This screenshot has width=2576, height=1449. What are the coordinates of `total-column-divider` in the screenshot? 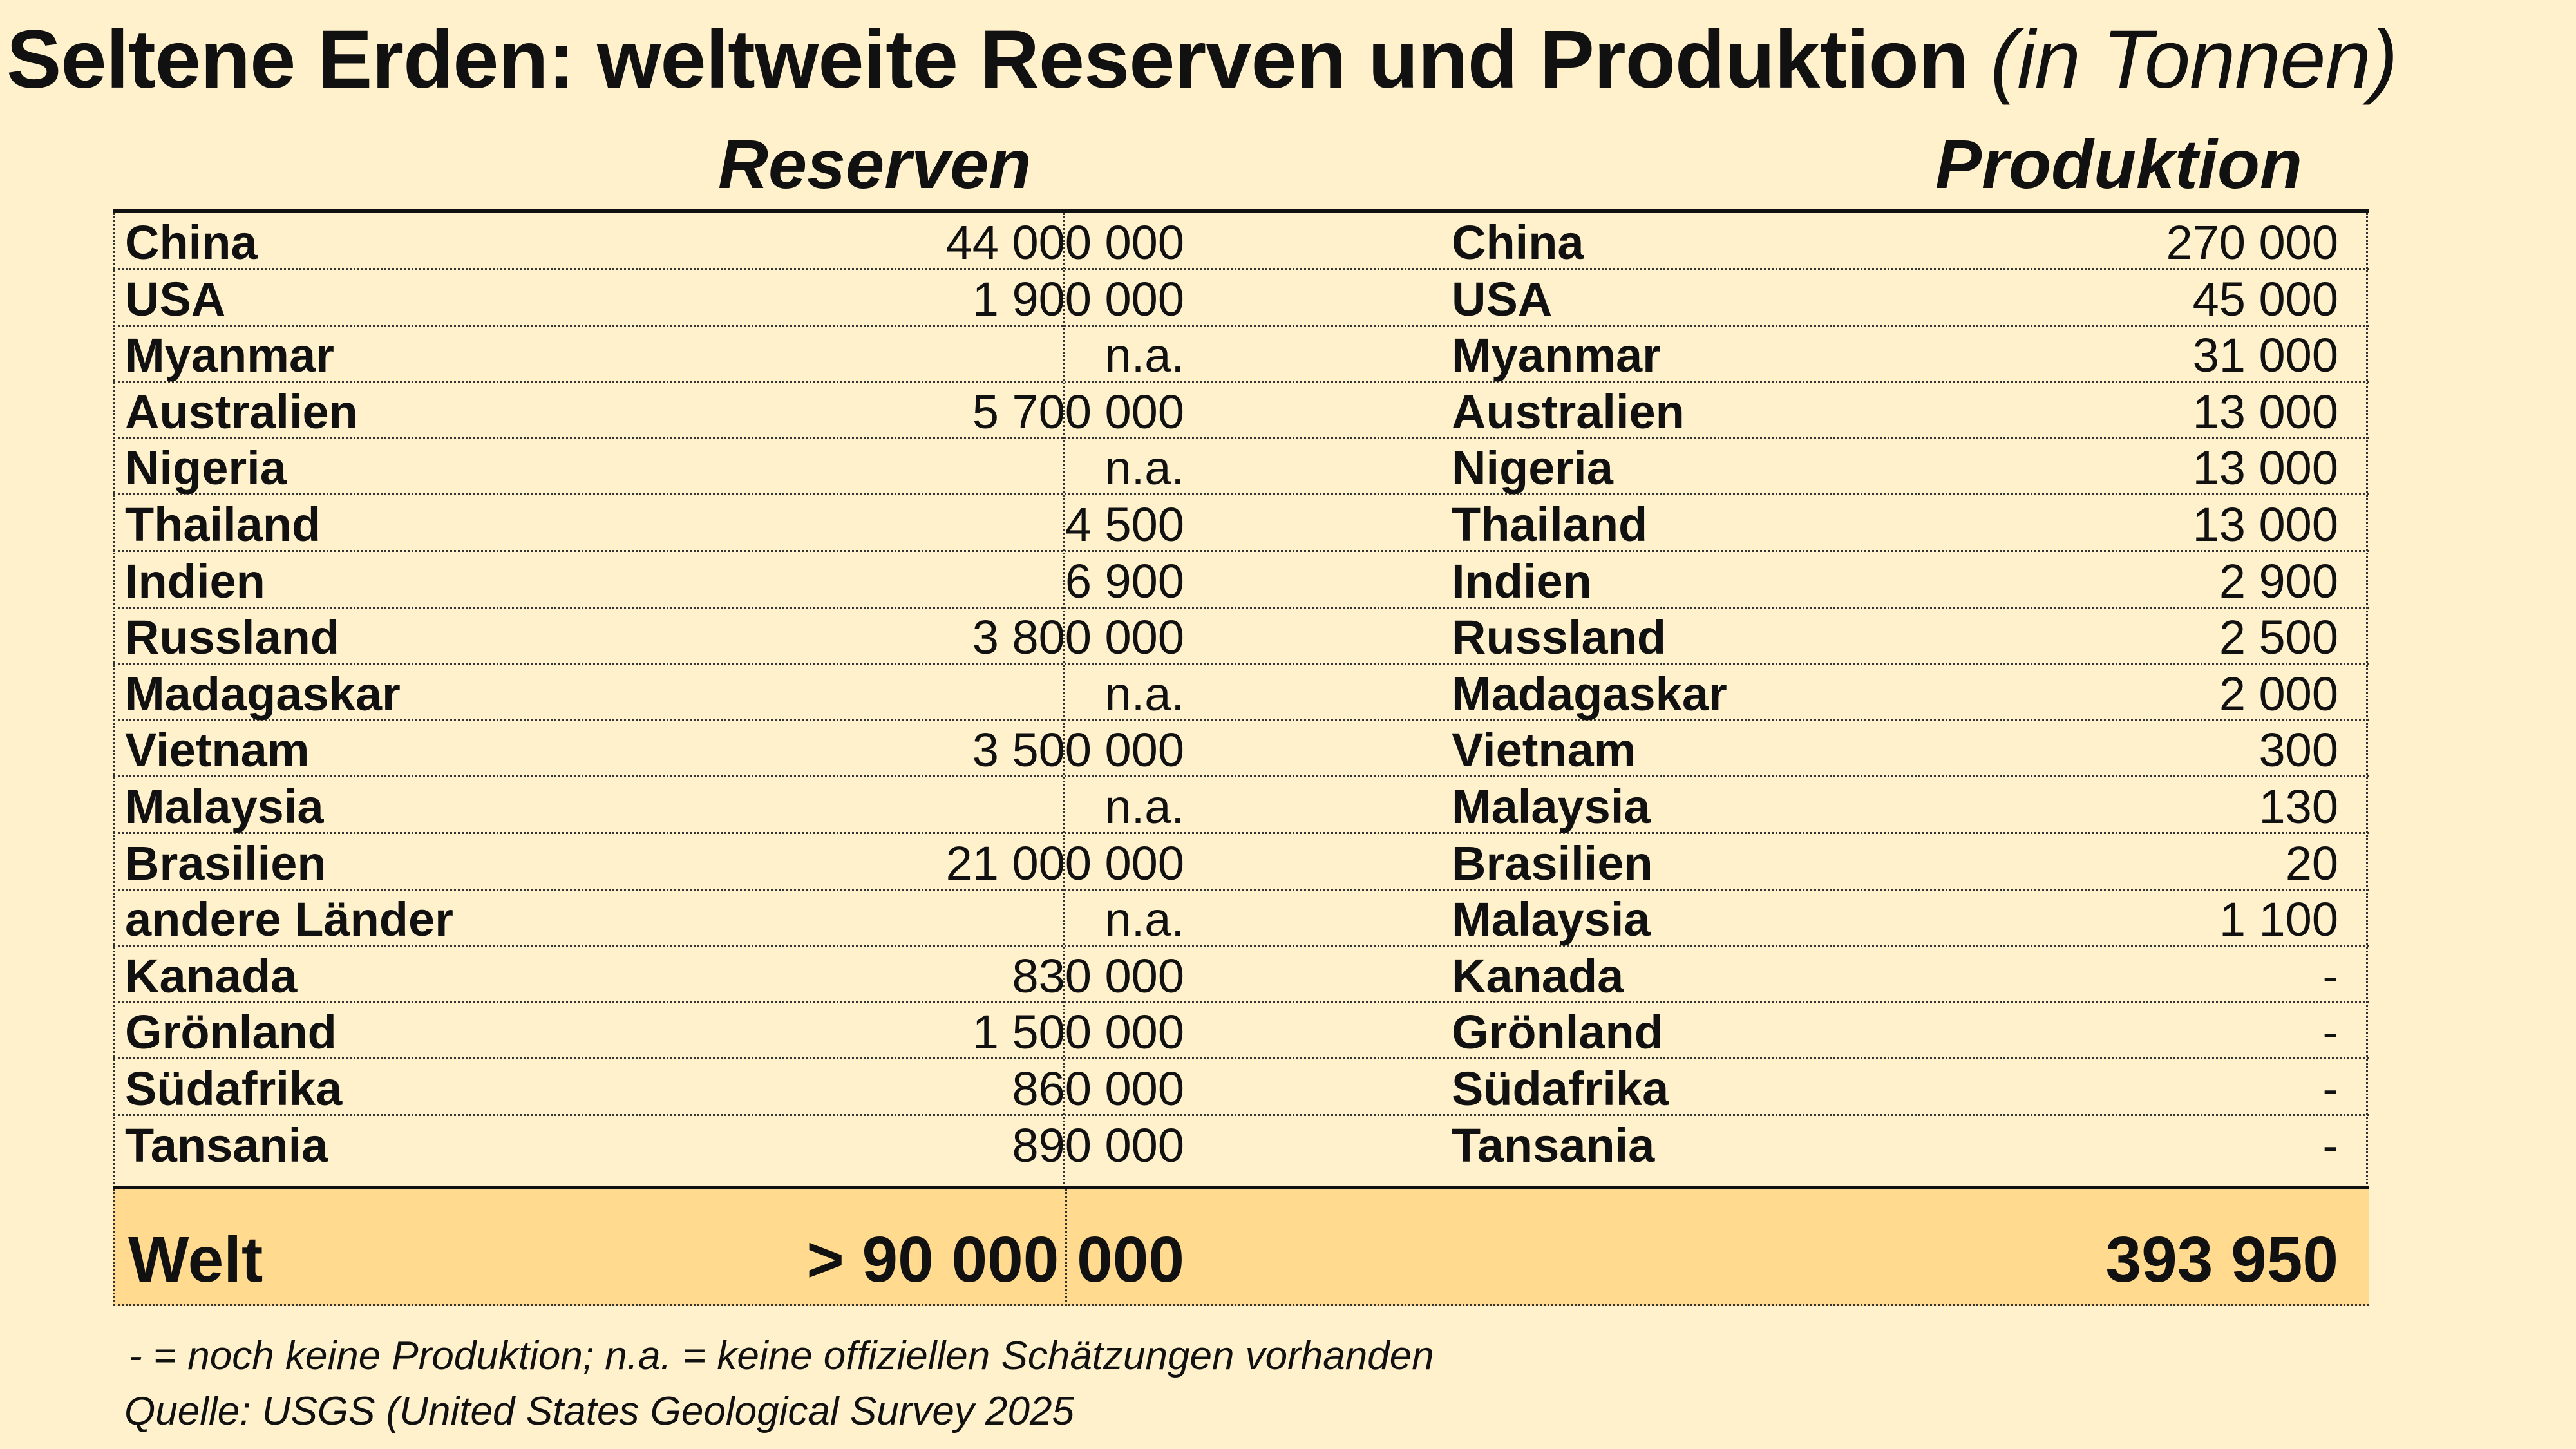 It's located at (1066, 1247).